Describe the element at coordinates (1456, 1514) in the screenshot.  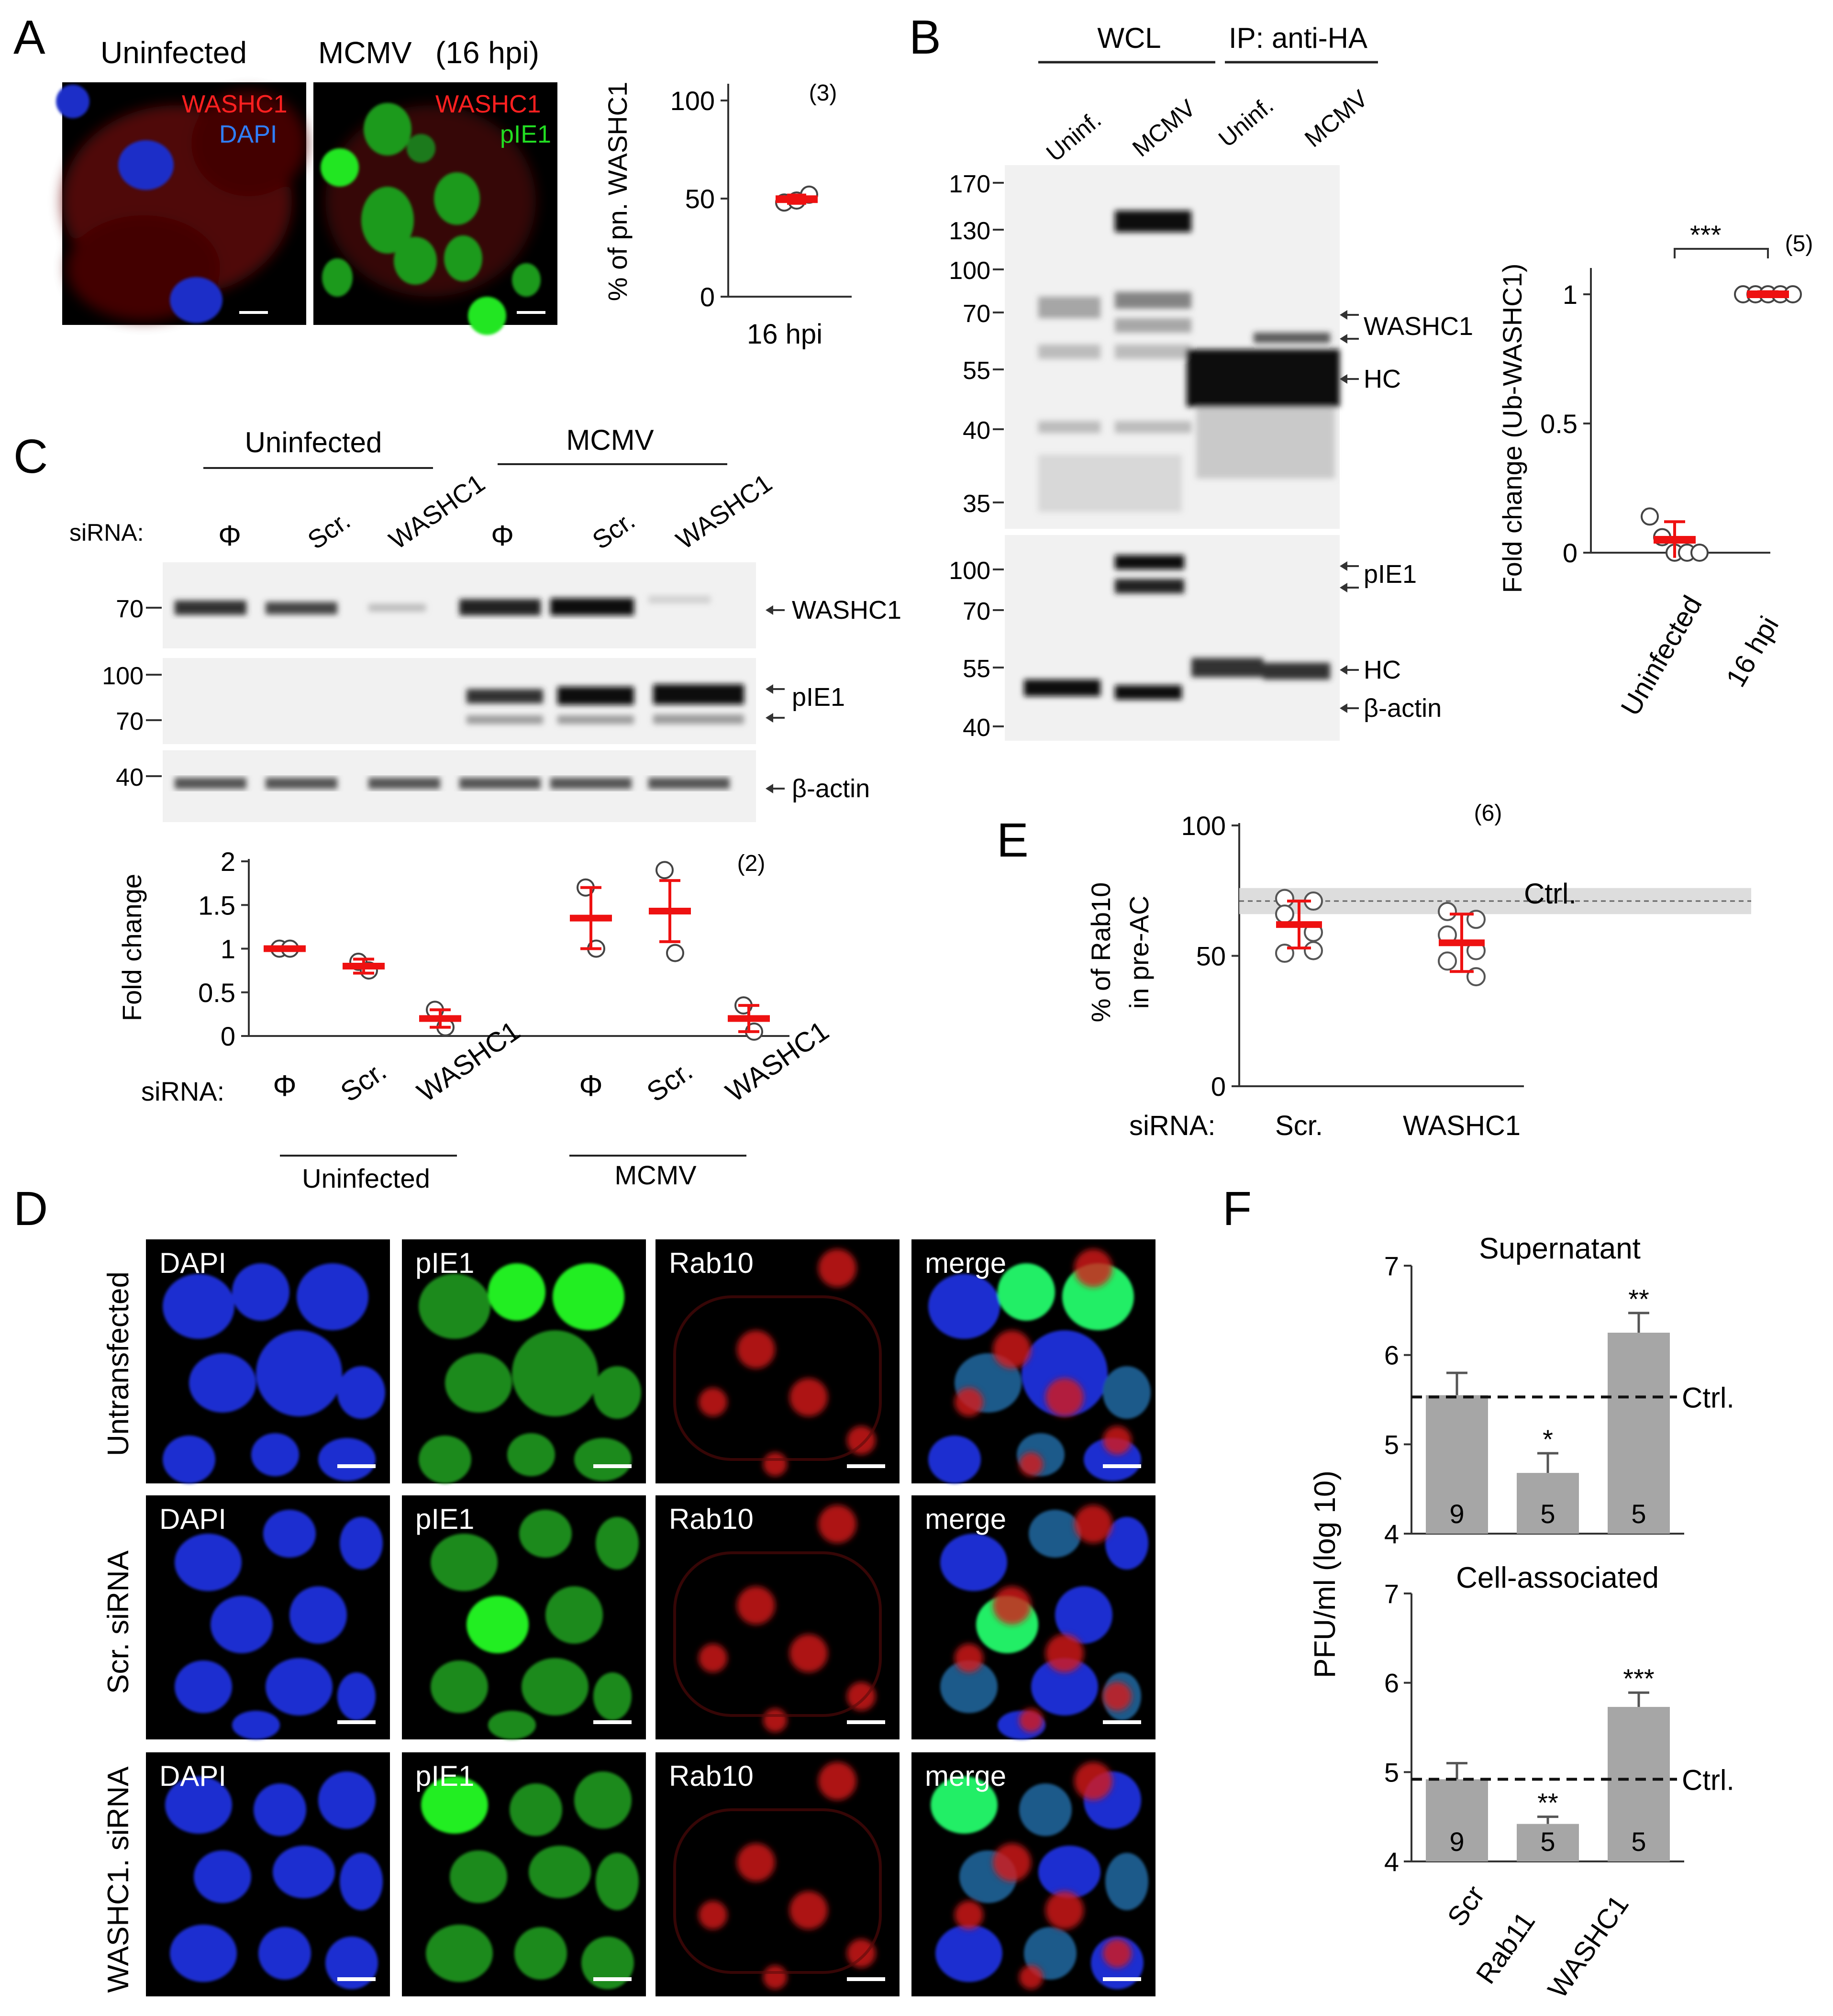
I see `panel-f-0-n-0: 9` at that location.